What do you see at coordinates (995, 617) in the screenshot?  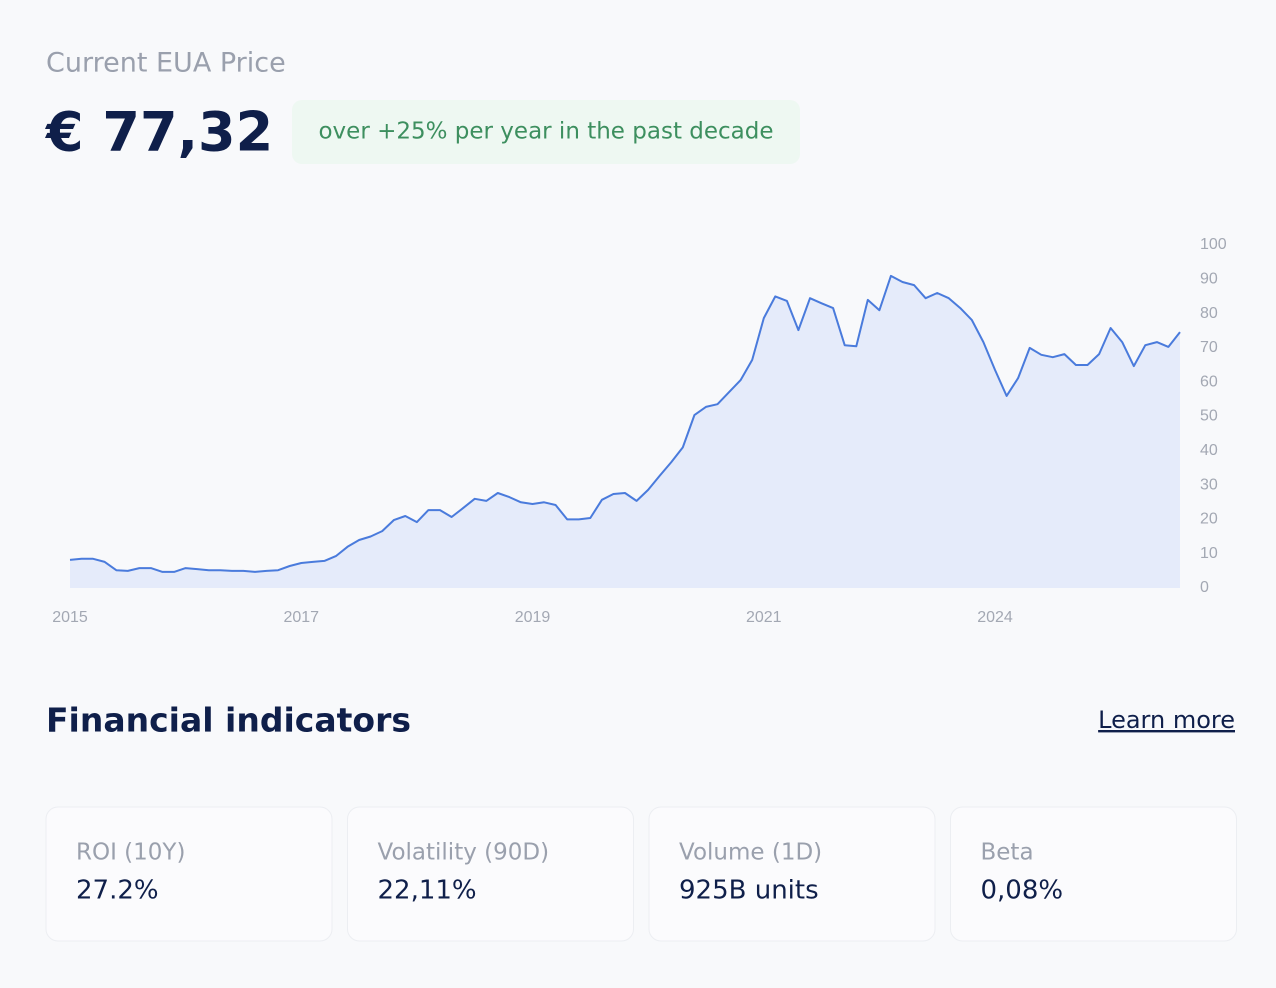 I see `x-tick-label: 2024` at bounding box center [995, 617].